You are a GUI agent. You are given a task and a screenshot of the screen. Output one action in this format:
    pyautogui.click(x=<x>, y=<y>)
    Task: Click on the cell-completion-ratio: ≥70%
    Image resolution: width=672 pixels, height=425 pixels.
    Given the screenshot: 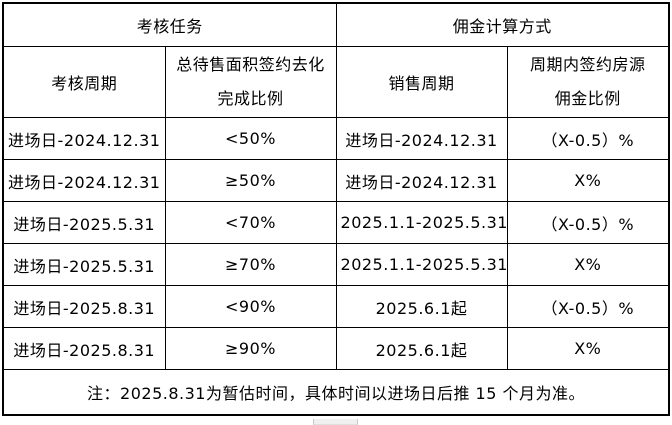 What is the action you would take?
    pyautogui.click(x=250, y=264)
    